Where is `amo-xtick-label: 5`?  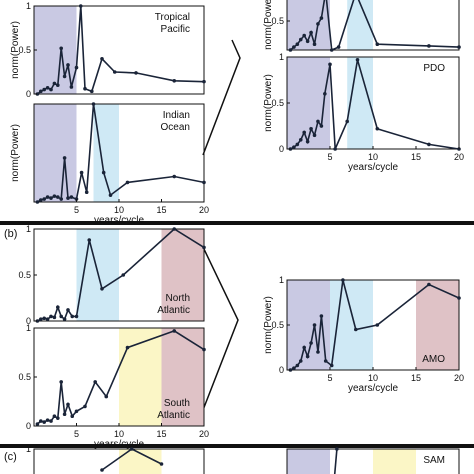 amo-xtick-label: 5 is located at coordinates (329, 378).